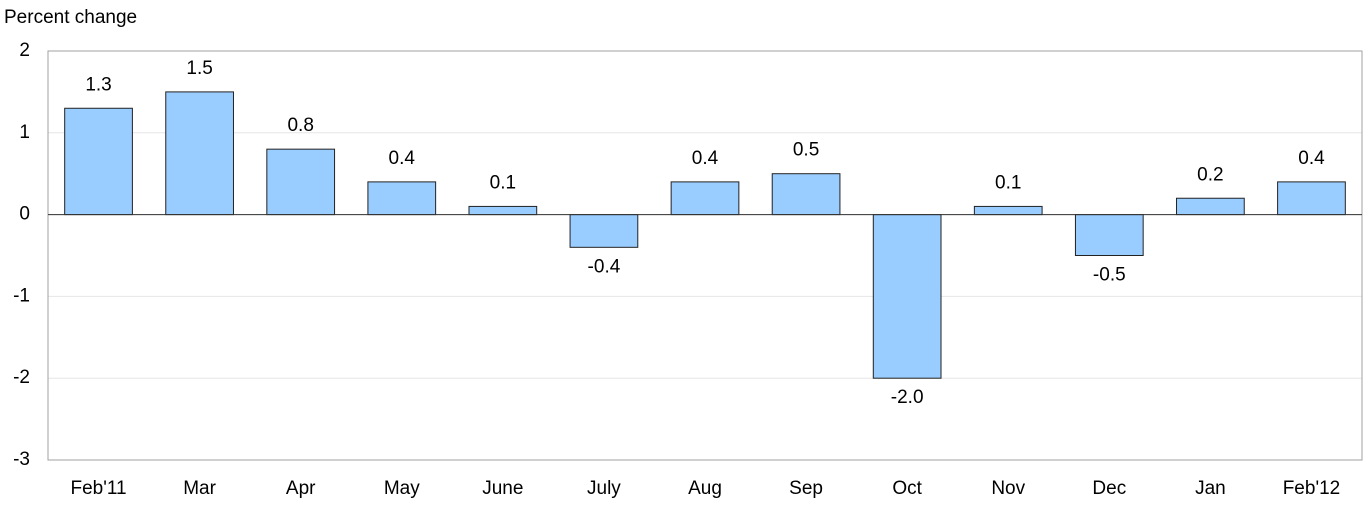 This screenshot has width=1370, height=508. What do you see at coordinates (70, 17) in the screenshot?
I see `chart-title: Percent change` at bounding box center [70, 17].